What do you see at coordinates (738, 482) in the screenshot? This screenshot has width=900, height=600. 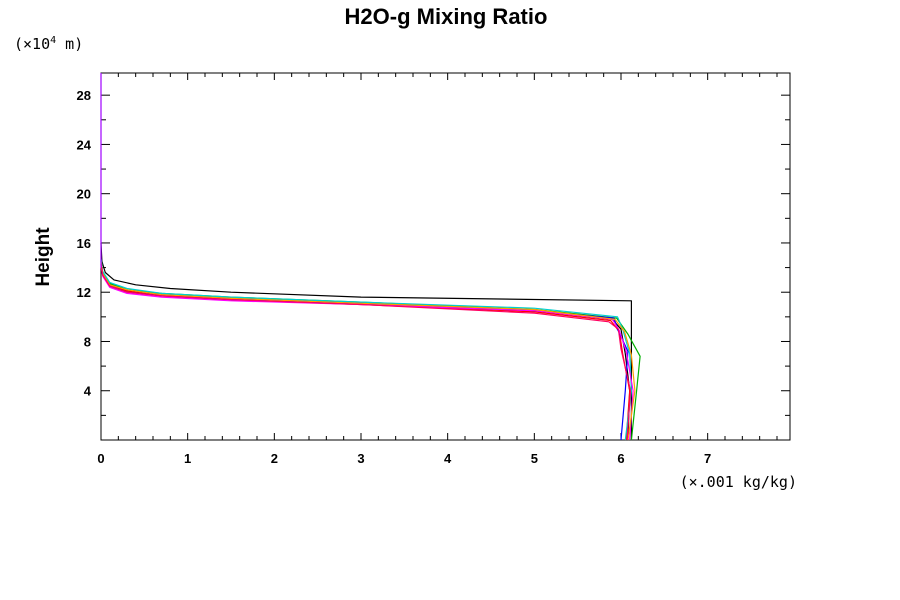 I see `x-axis-unit: (×.001 kg/kg)` at bounding box center [738, 482].